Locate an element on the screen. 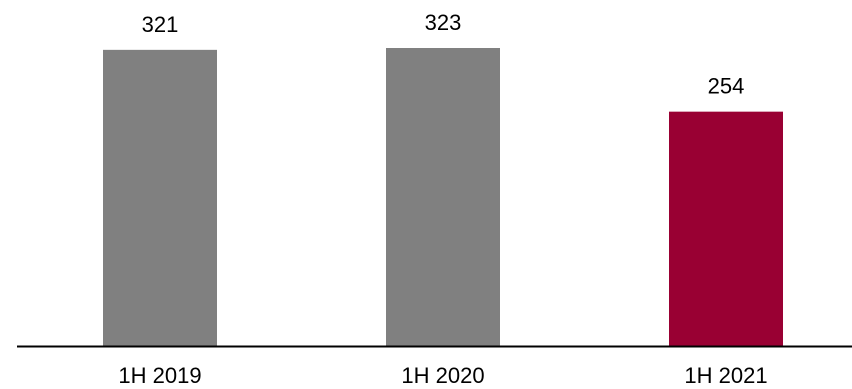 This screenshot has height=389, width=852. bar-1h-2020 is located at coordinates (443, 197).